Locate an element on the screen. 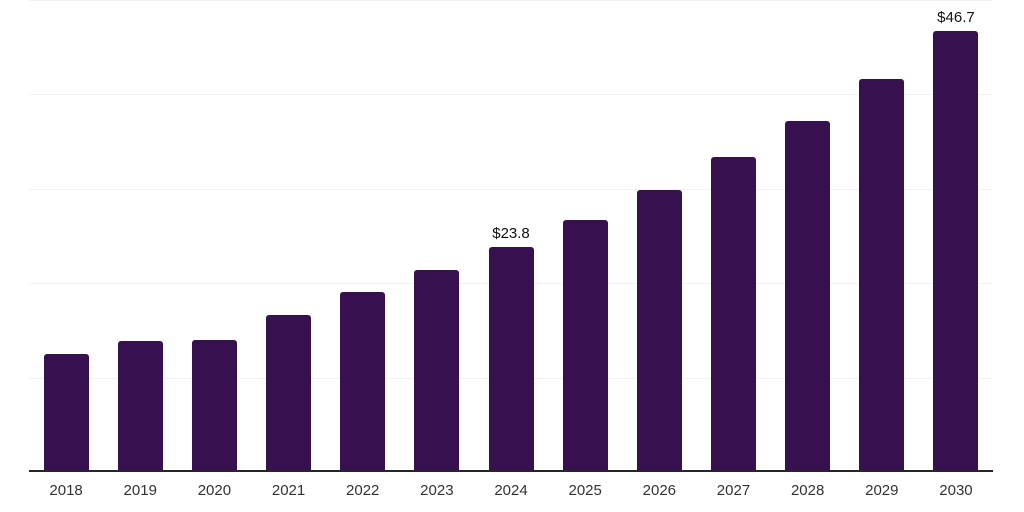  bar-slot-2027 is located at coordinates (733, 236).